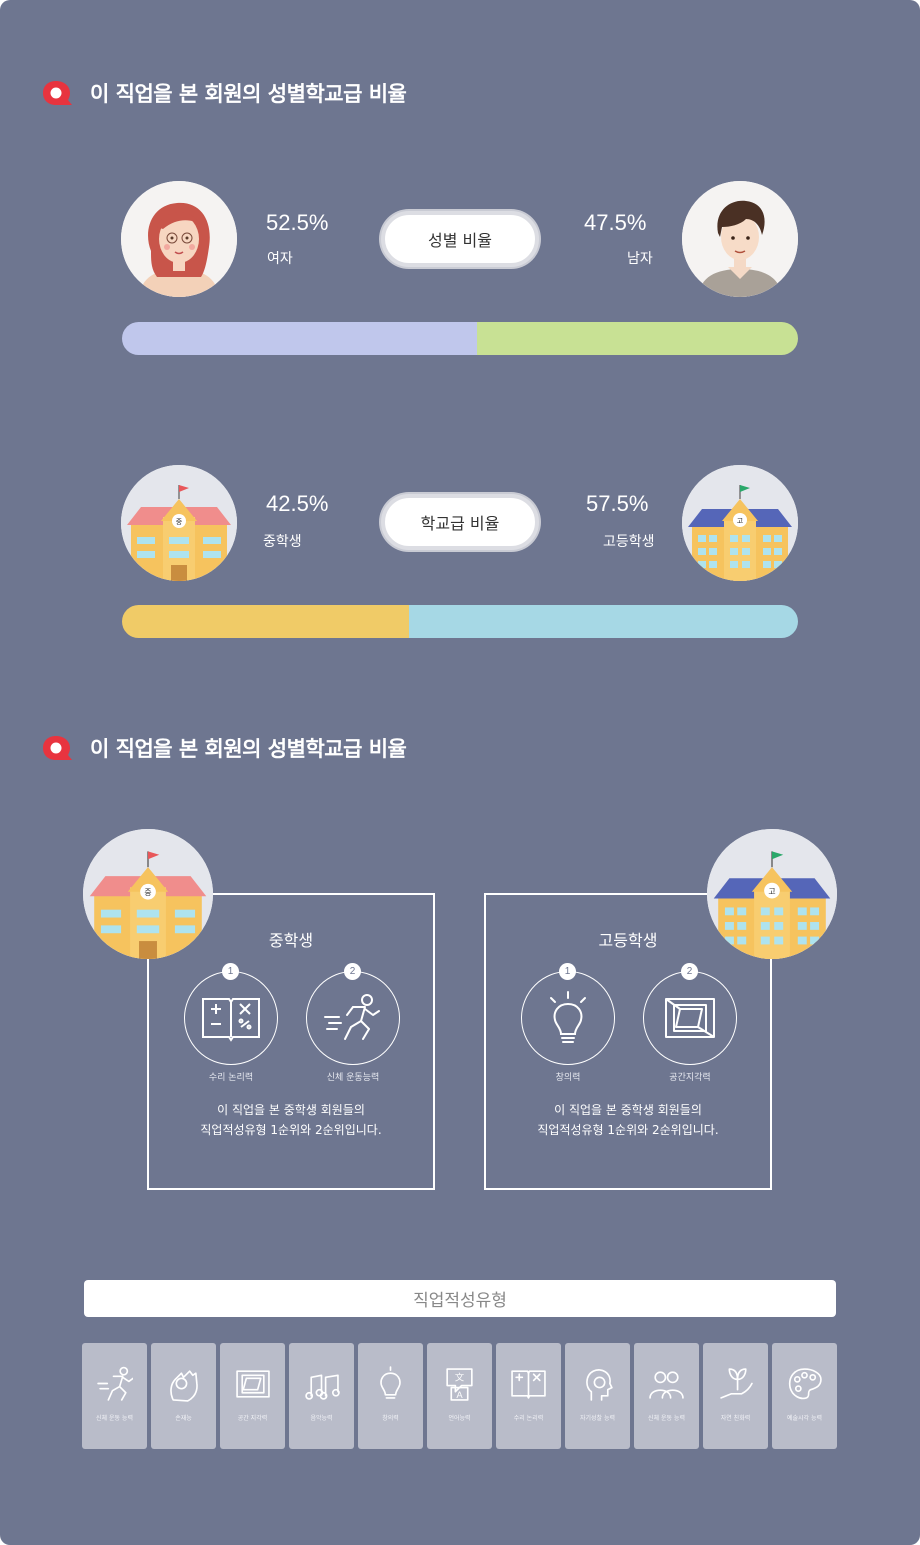 The width and height of the screenshot is (920, 1545). I want to click on section-title-2: 이 직업을 본 회원의 성별학교급 비율, so click(224, 748).